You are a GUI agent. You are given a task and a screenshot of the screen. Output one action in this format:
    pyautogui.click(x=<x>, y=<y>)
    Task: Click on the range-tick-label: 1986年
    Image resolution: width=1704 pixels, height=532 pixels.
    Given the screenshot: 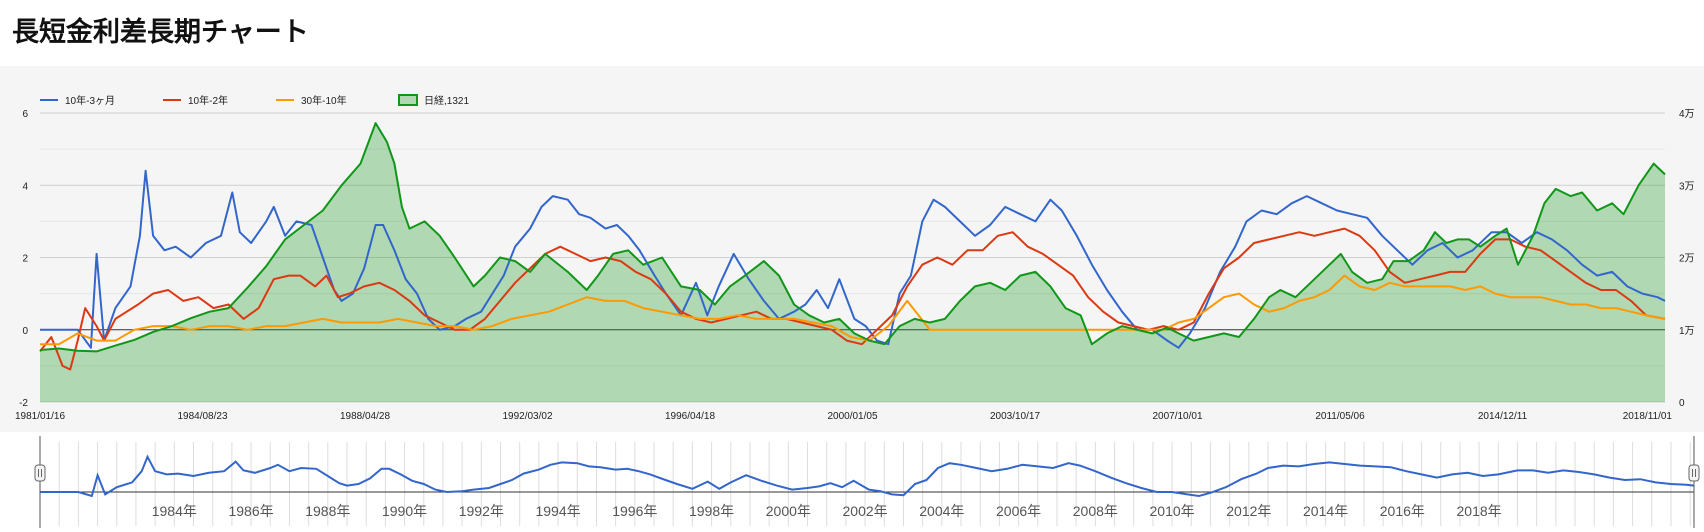 What is the action you would take?
    pyautogui.click(x=250, y=511)
    